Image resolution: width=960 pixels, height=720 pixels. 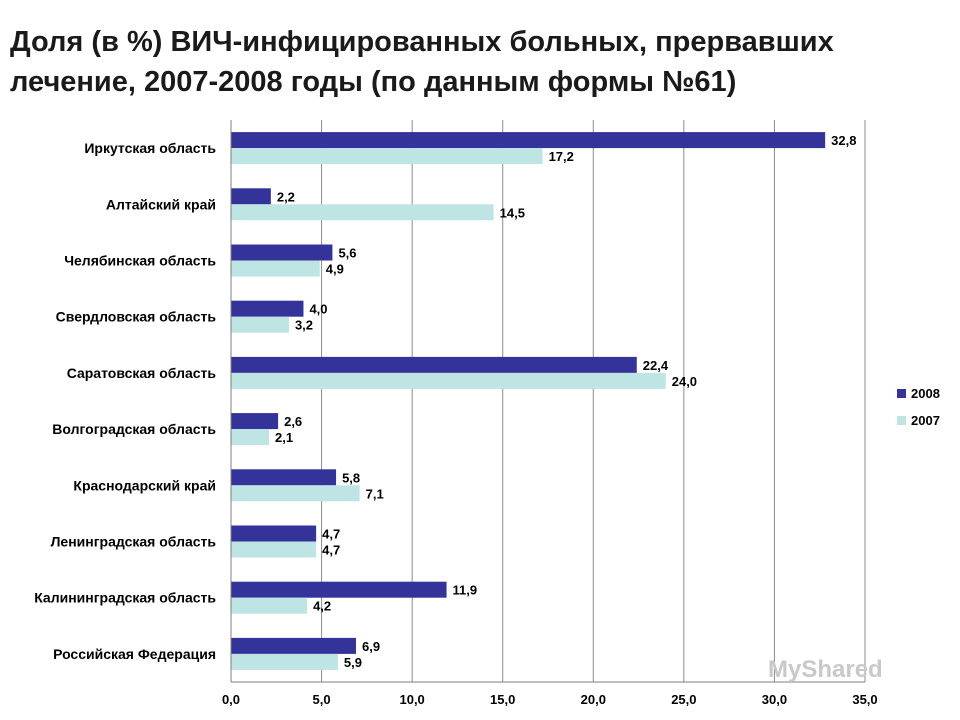 What do you see at coordinates (144, 485) in the screenshot?
I see `category-label: Краснодарский край` at bounding box center [144, 485].